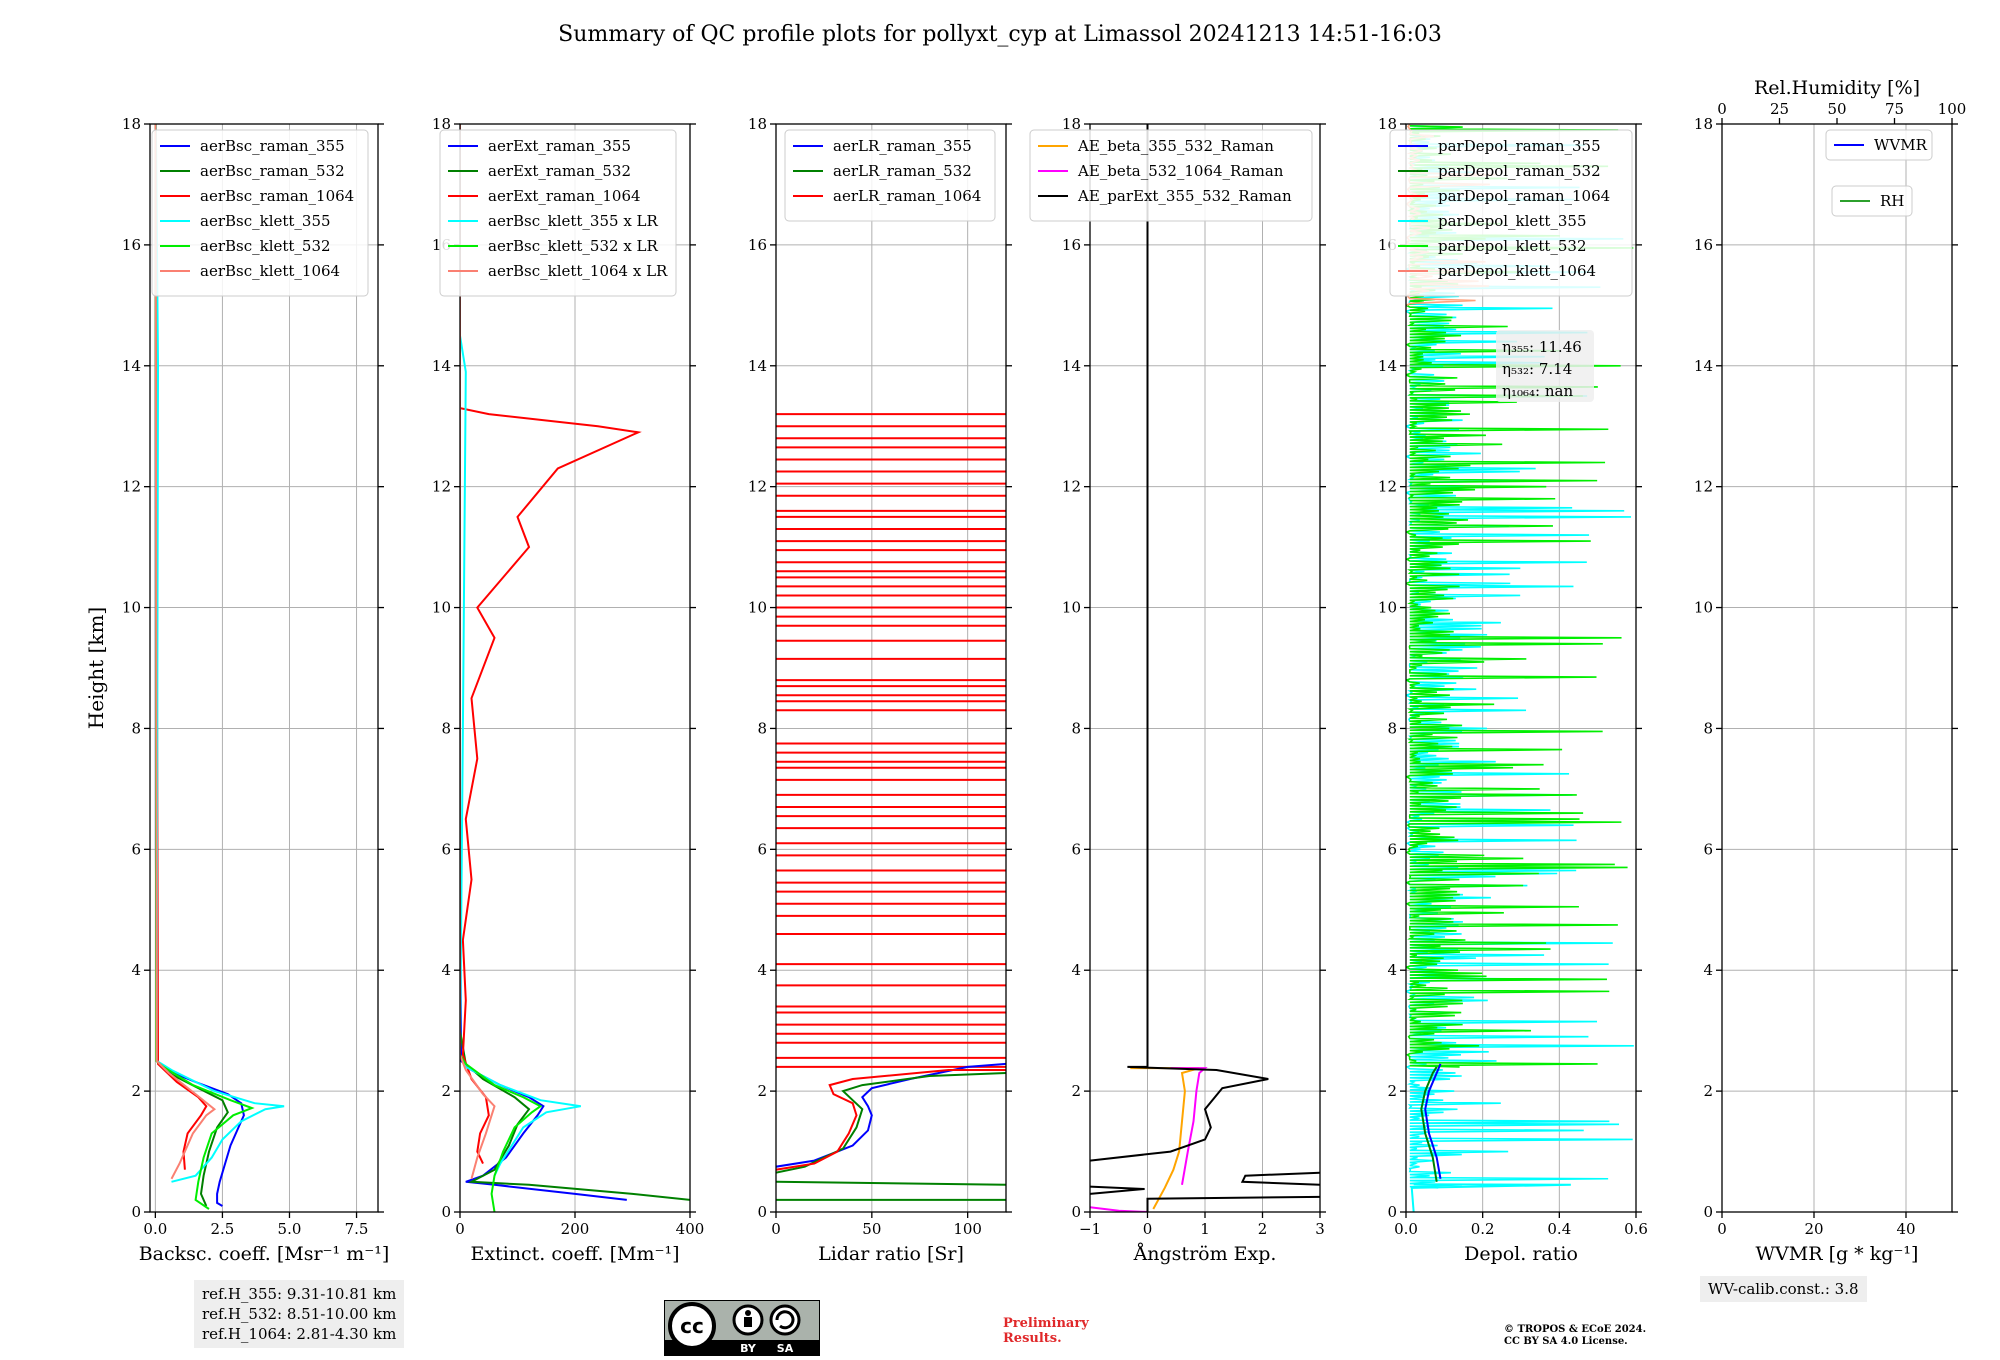 The width and height of the screenshot is (2000, 1360). What do you see at coordinates (1566, 1341) in the screenshot?
I see `copyright-line2: CC BY SA 4.0 License.` at bounding box center [1566, 1341].